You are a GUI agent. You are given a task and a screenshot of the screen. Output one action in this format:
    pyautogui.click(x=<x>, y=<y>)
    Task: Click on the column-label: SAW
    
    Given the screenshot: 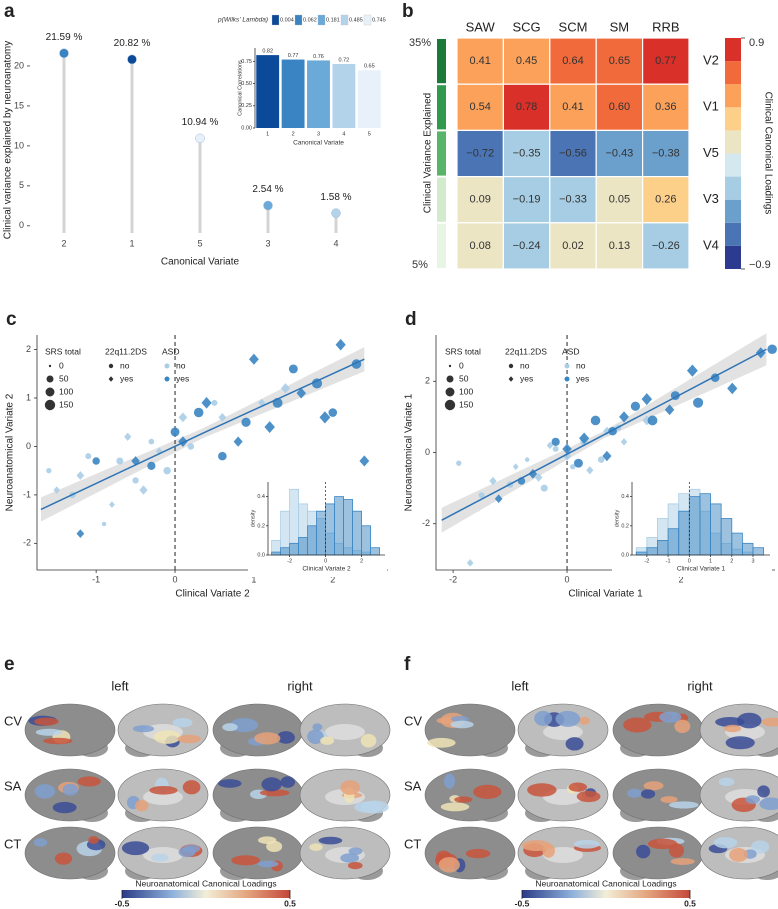 What is the action you would take?
    pyautogui.click(x=481, y=26)
    